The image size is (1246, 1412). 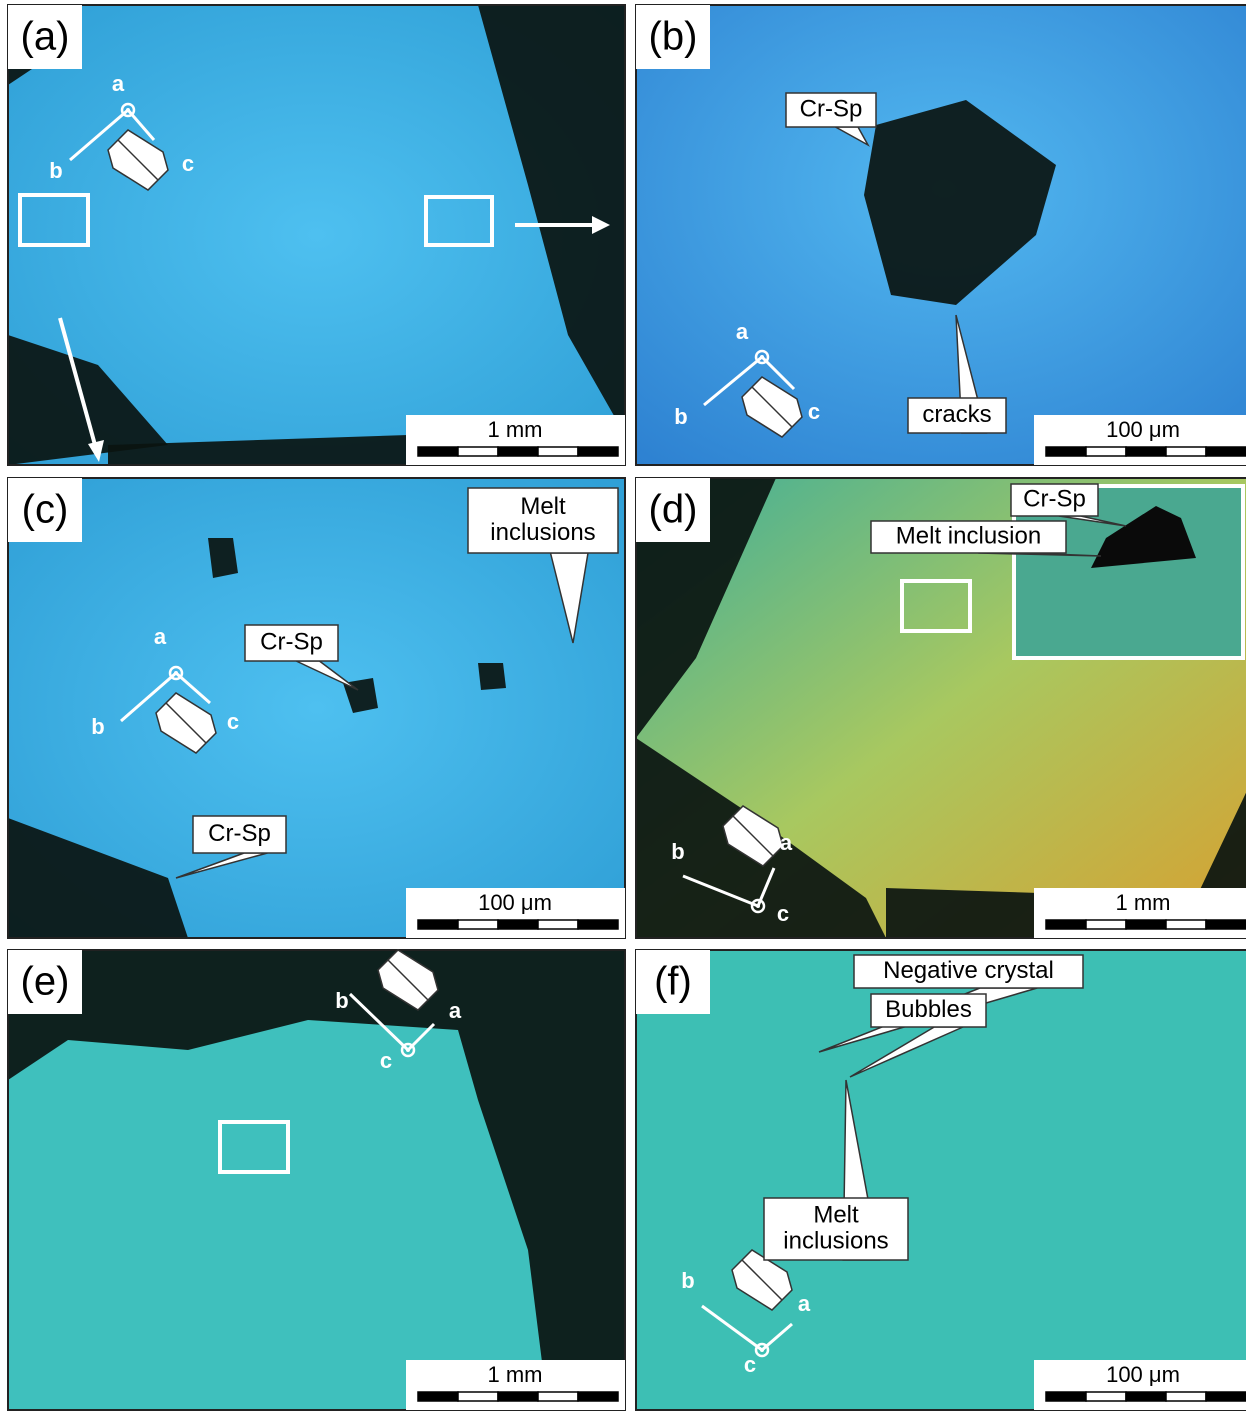 I want to click on callout-text: inclusions, so click(x=835, y=1240).